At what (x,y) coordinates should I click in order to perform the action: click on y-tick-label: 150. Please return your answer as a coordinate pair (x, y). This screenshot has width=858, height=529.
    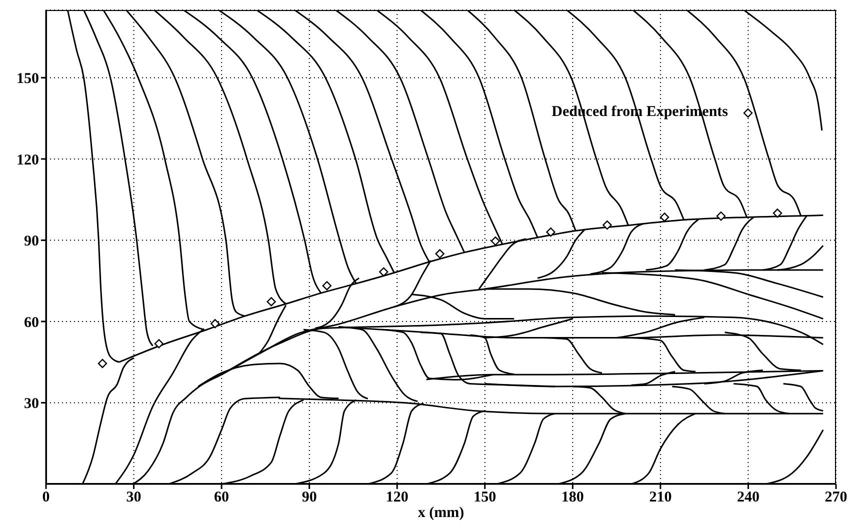
    Looking at the image, I should click on (27, 79).